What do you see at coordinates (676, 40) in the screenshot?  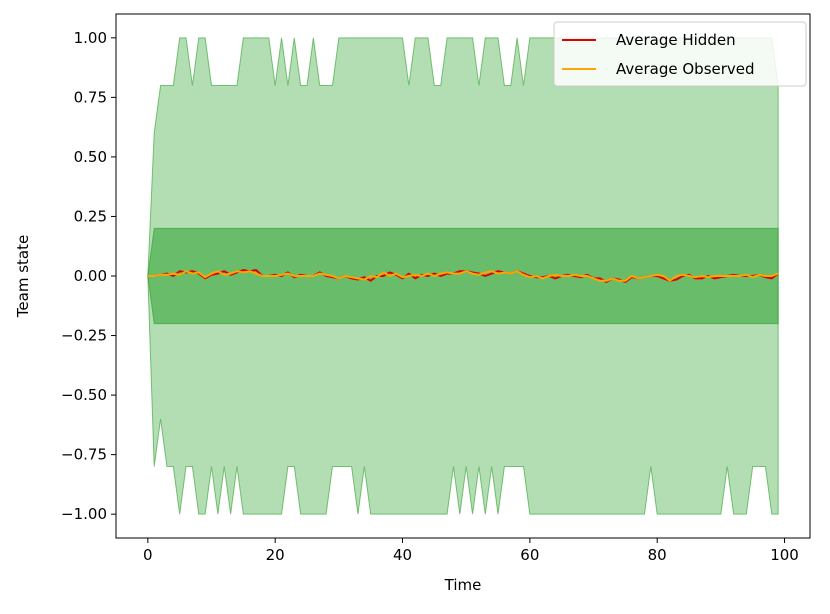 I see `legend-label-average-hidden: Average Hidden` at bounding box center [676, 40].